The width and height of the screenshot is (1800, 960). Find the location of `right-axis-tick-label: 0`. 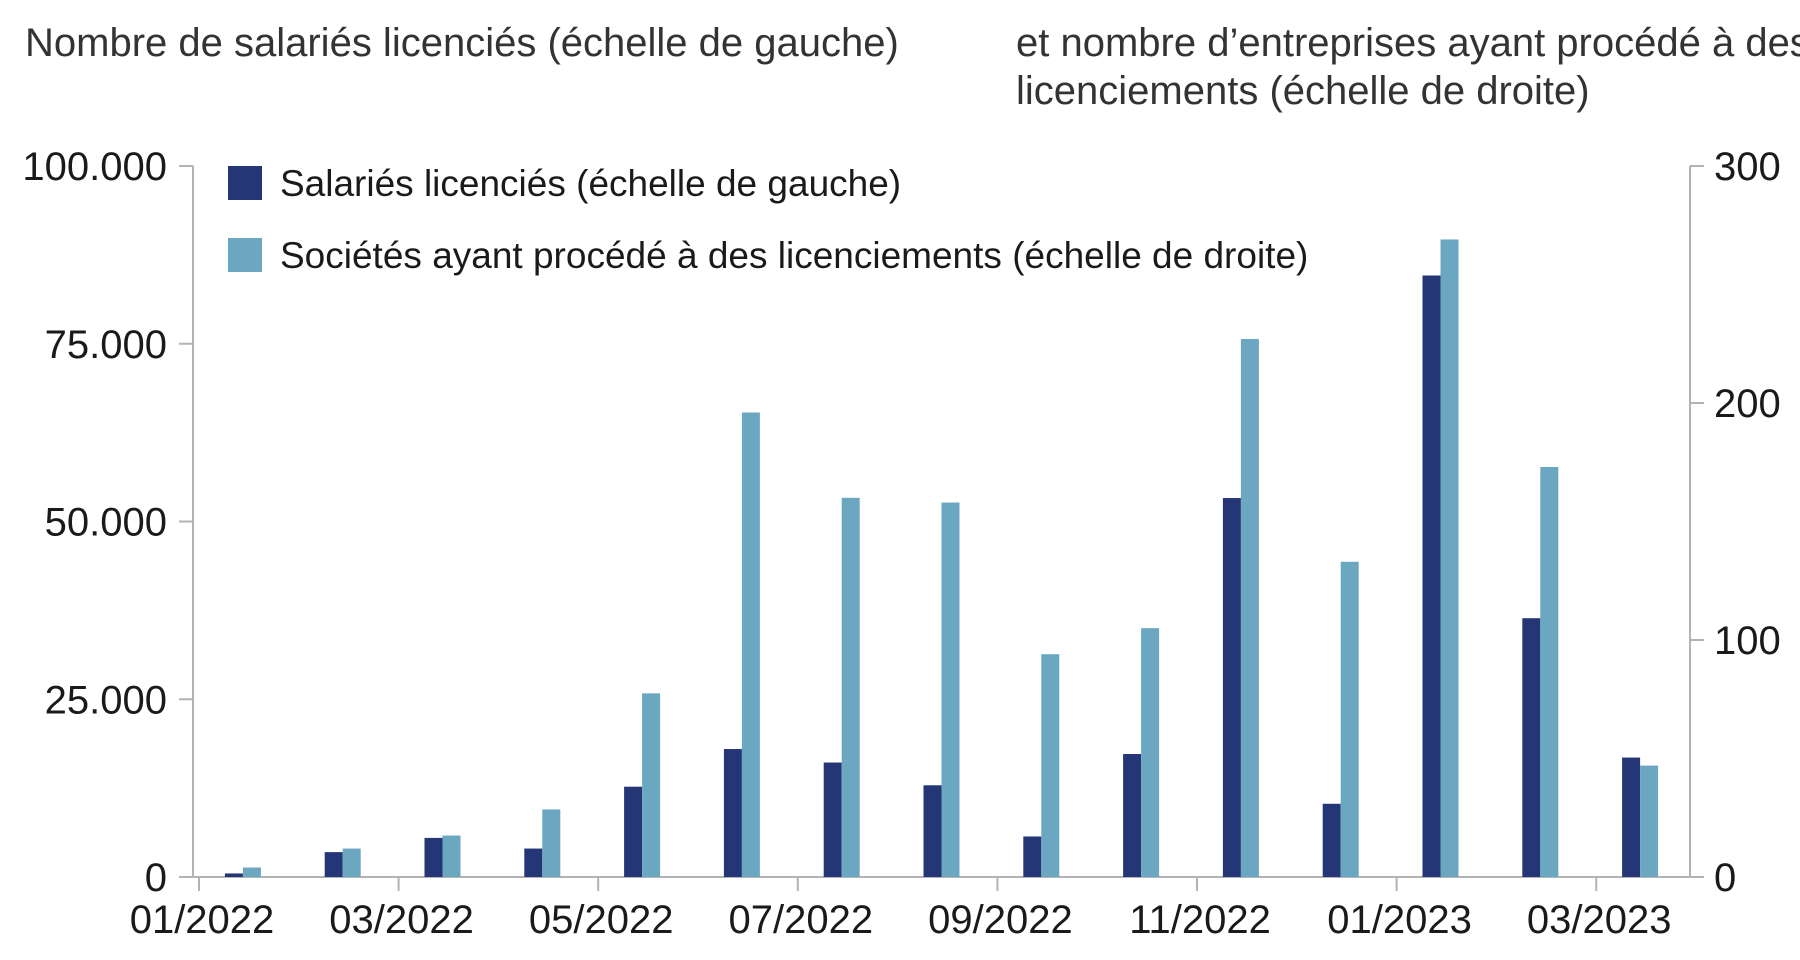

right-axis-tick-label: 0 is located at coordinates (1725, 878).